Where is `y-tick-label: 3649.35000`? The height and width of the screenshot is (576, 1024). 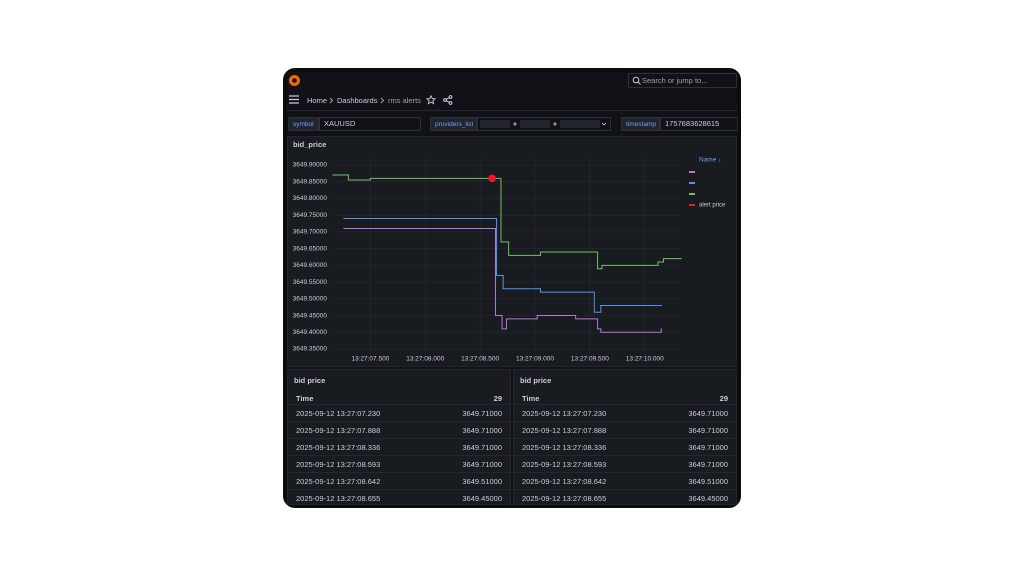 y-tick-label: 3649.35000 is located at coordinates (310, 349).